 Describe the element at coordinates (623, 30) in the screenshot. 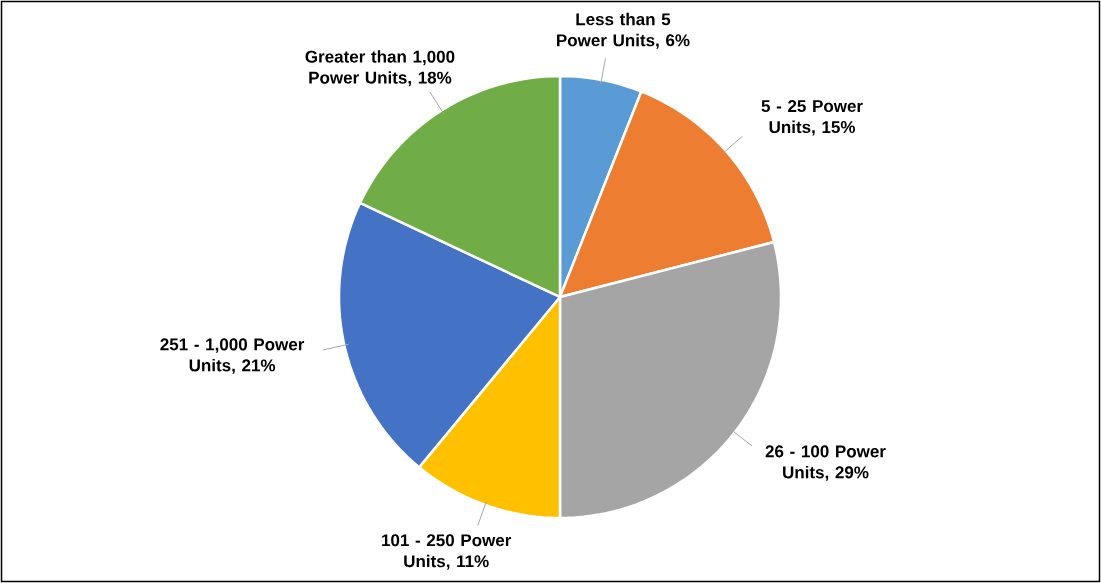

I see `slice-label: Less than 5 Power Units, 6%` at that location.